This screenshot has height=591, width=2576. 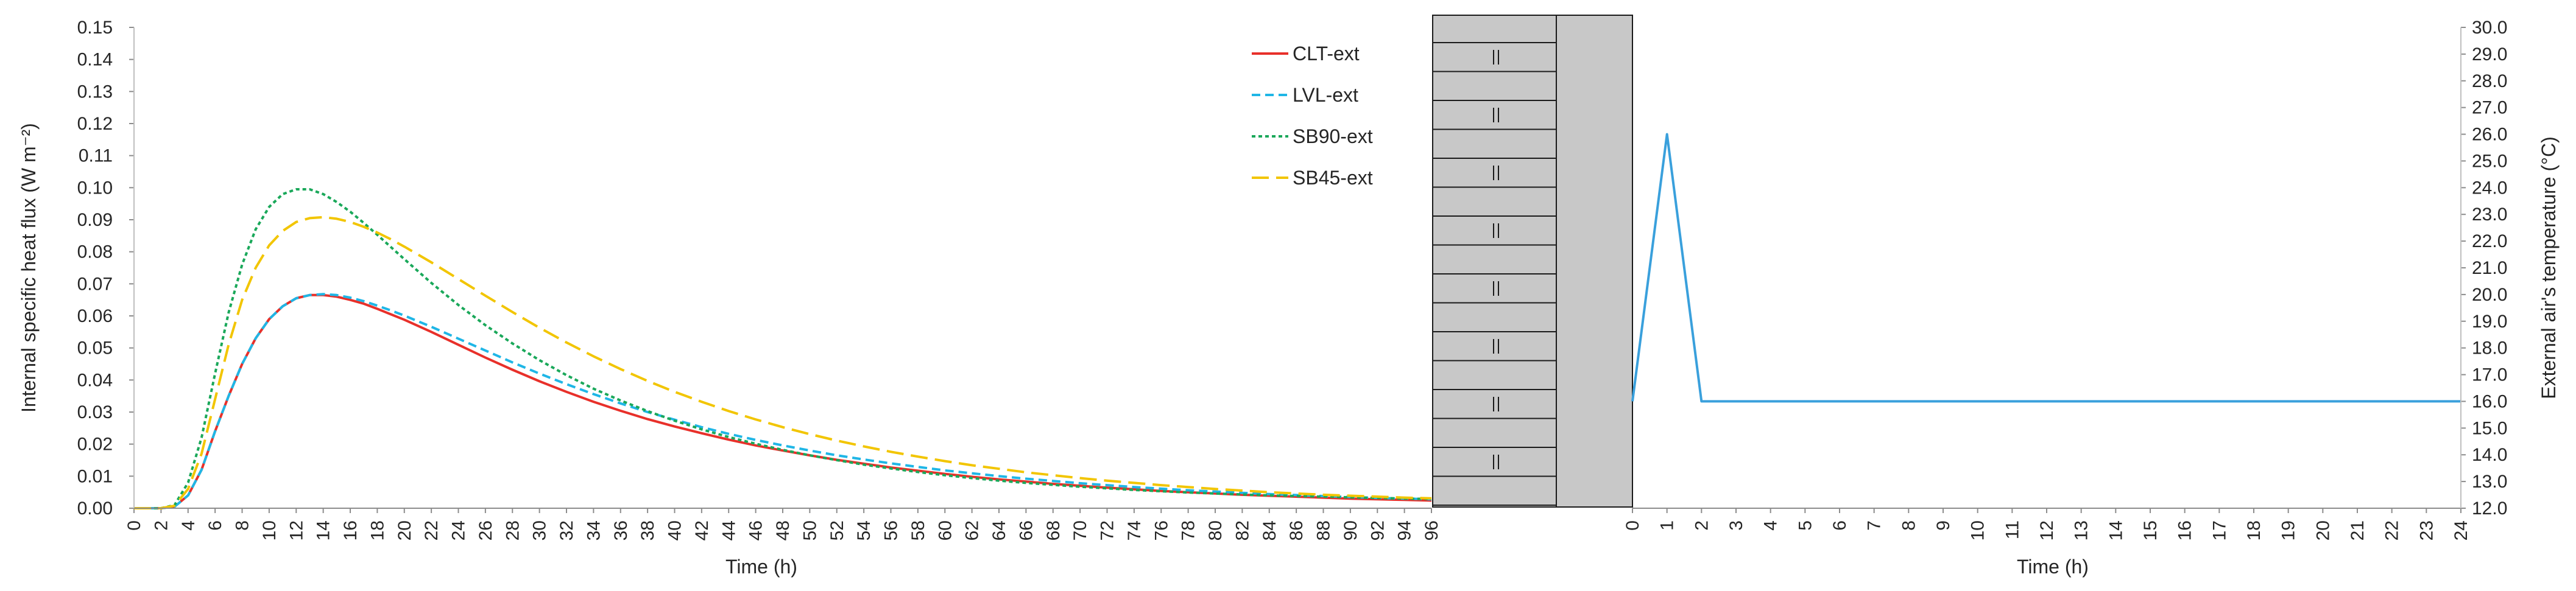 I want to click on right-x-tick-labels: 0 1 2 3 4 5 6 7 8 9 10 11 12 13 14 15 16 17 18 19 20 21 22 23 24, so click(x=2047, y=524).